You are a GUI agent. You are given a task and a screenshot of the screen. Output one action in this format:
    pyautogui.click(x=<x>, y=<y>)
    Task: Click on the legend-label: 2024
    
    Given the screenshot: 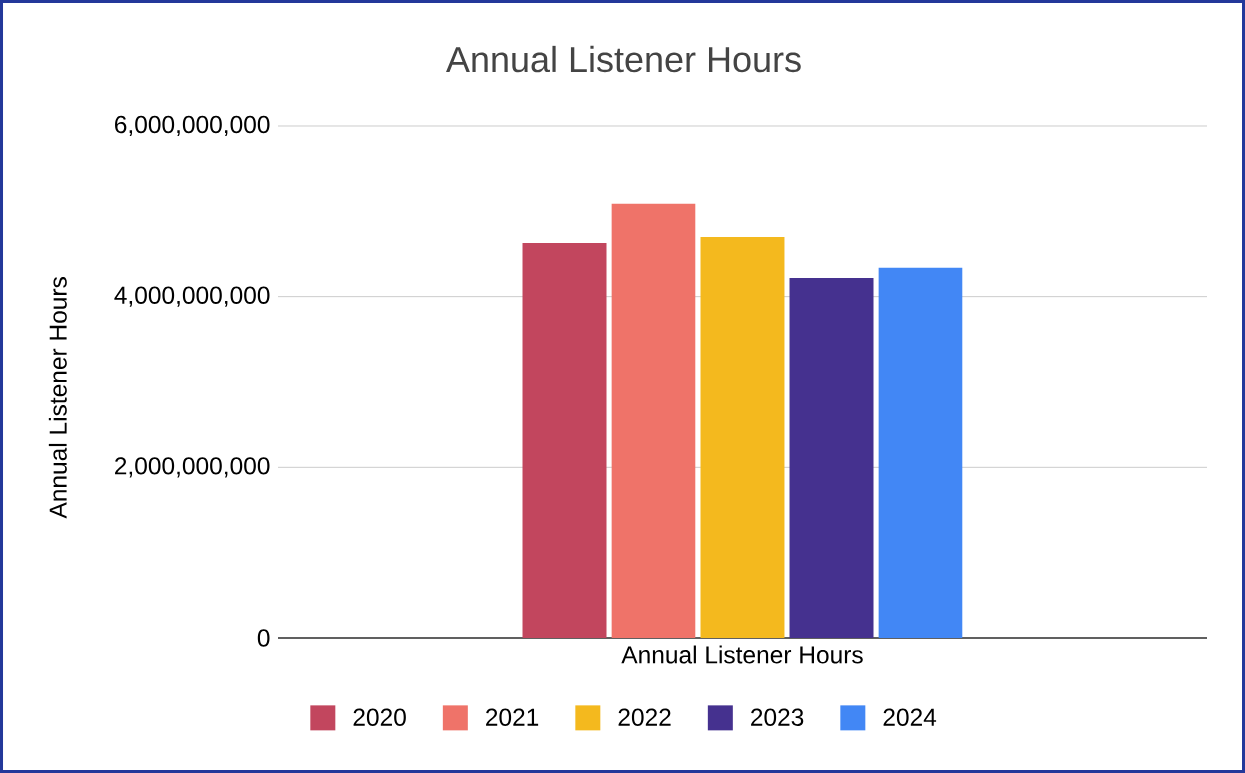 What is the action you would take?
    pyautogui.click(x=910, y=717)
    